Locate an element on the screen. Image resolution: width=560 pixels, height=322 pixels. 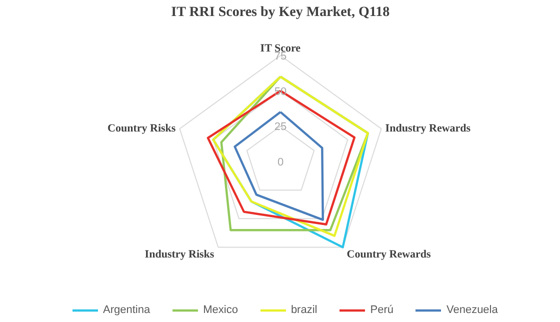
legend-label: Venezuela is located at coordinates (472, 310).